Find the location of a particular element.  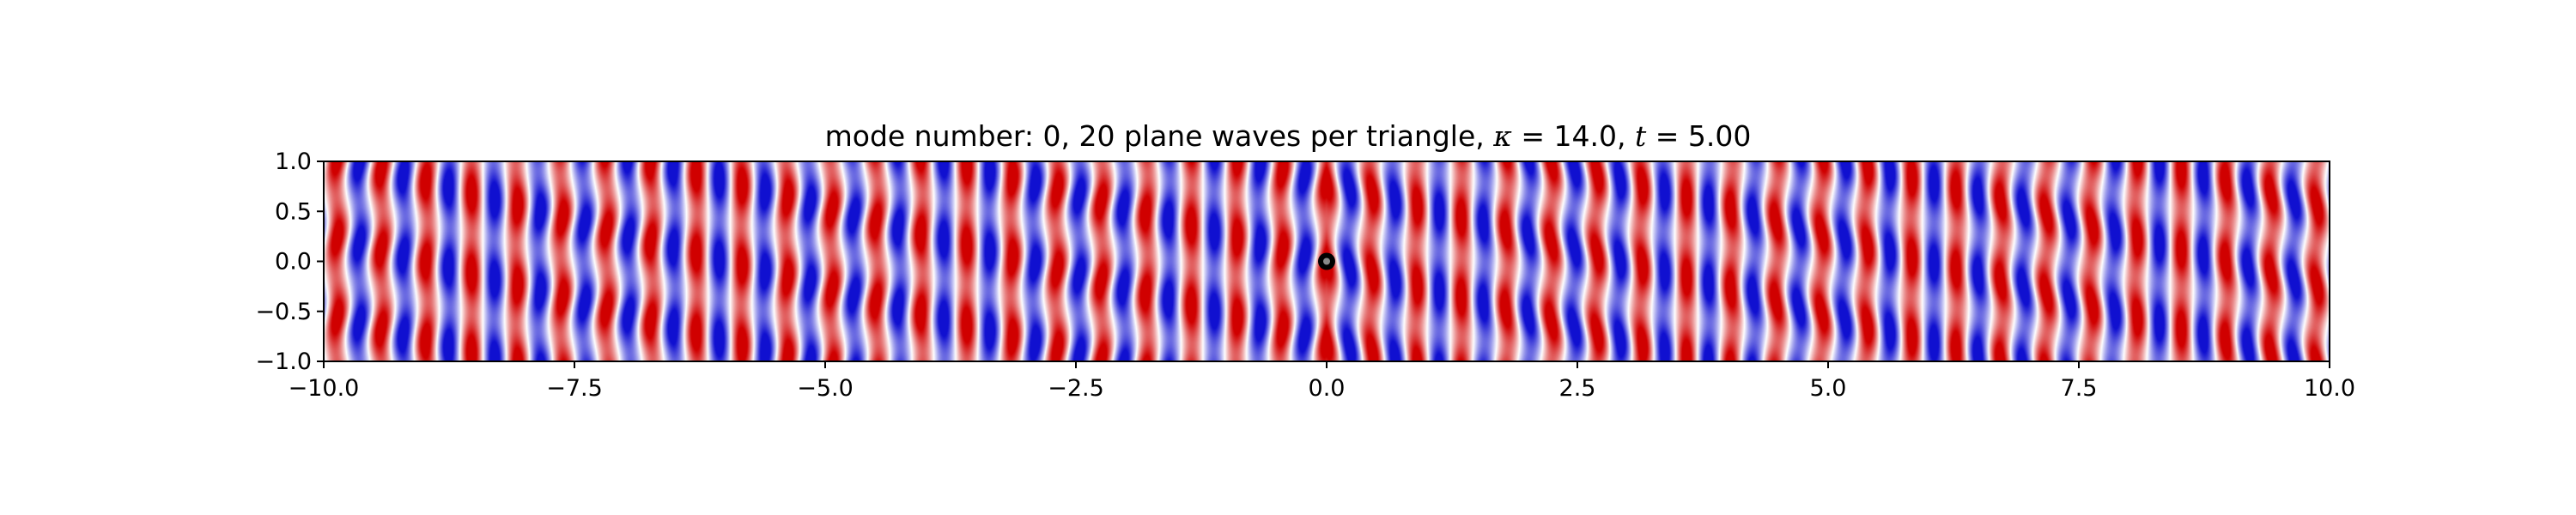

x-tick-label: −10.0 is located at coordinates (324, 388).